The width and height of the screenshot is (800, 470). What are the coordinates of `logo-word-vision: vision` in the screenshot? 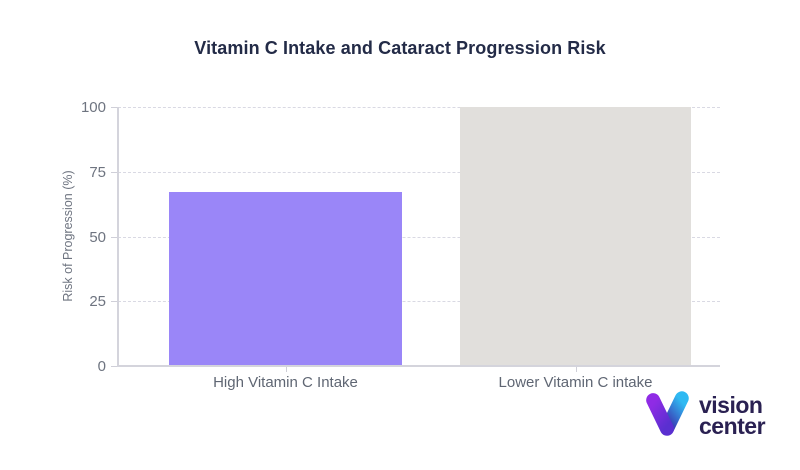 It's located at (731, 405).